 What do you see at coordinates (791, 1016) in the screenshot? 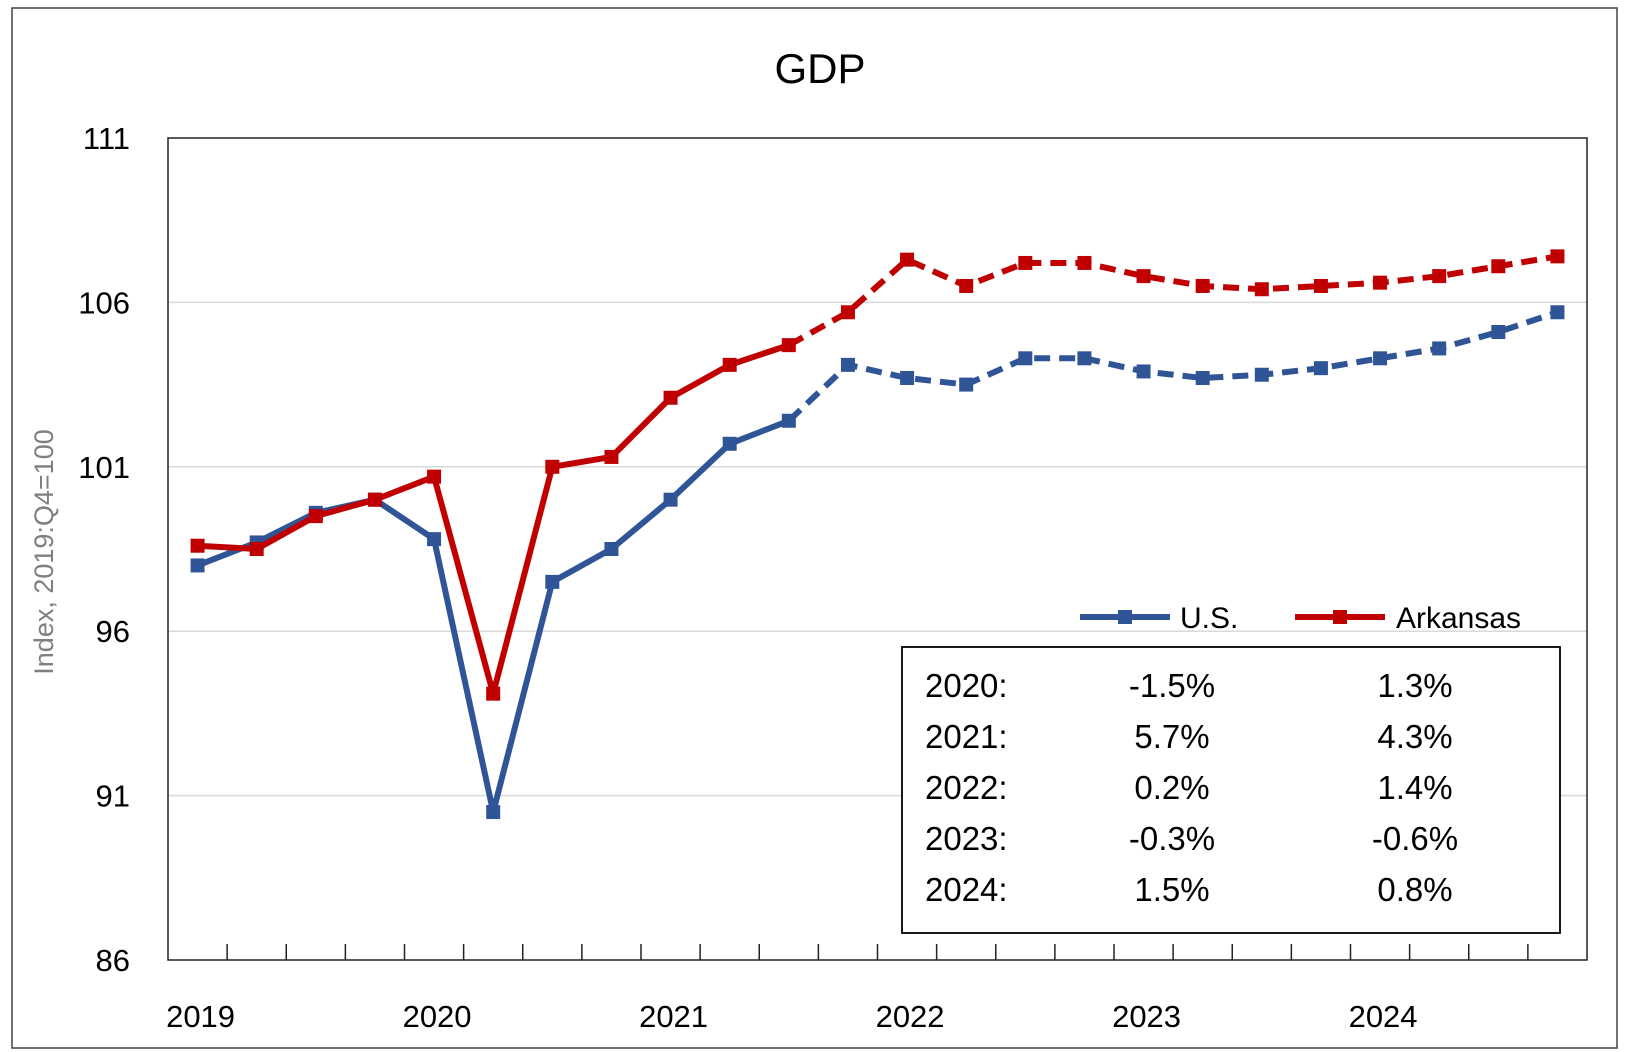
I see `x-axis-tick-labels: 2019 2020 2021 2022 2023 2024` at bounding box center [791, 1016].